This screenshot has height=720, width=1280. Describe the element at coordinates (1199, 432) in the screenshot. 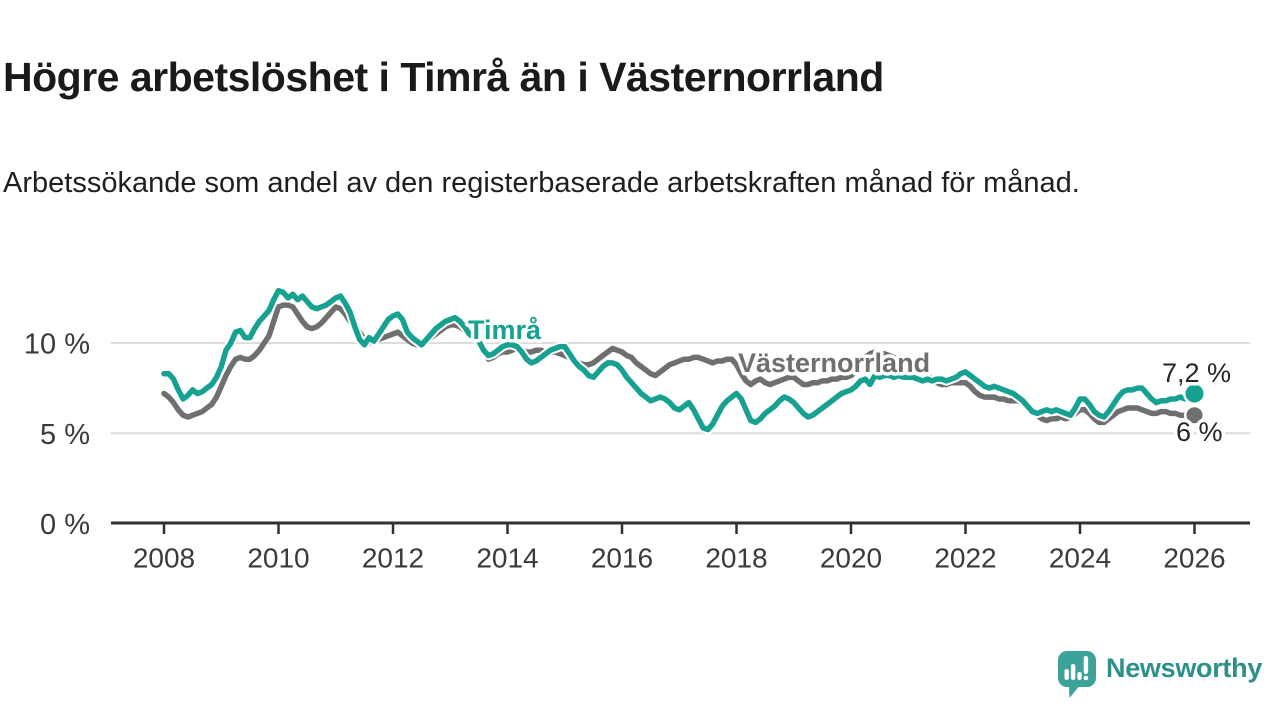

I see `end-value-label-vsternorrland: 6 %` at that location.